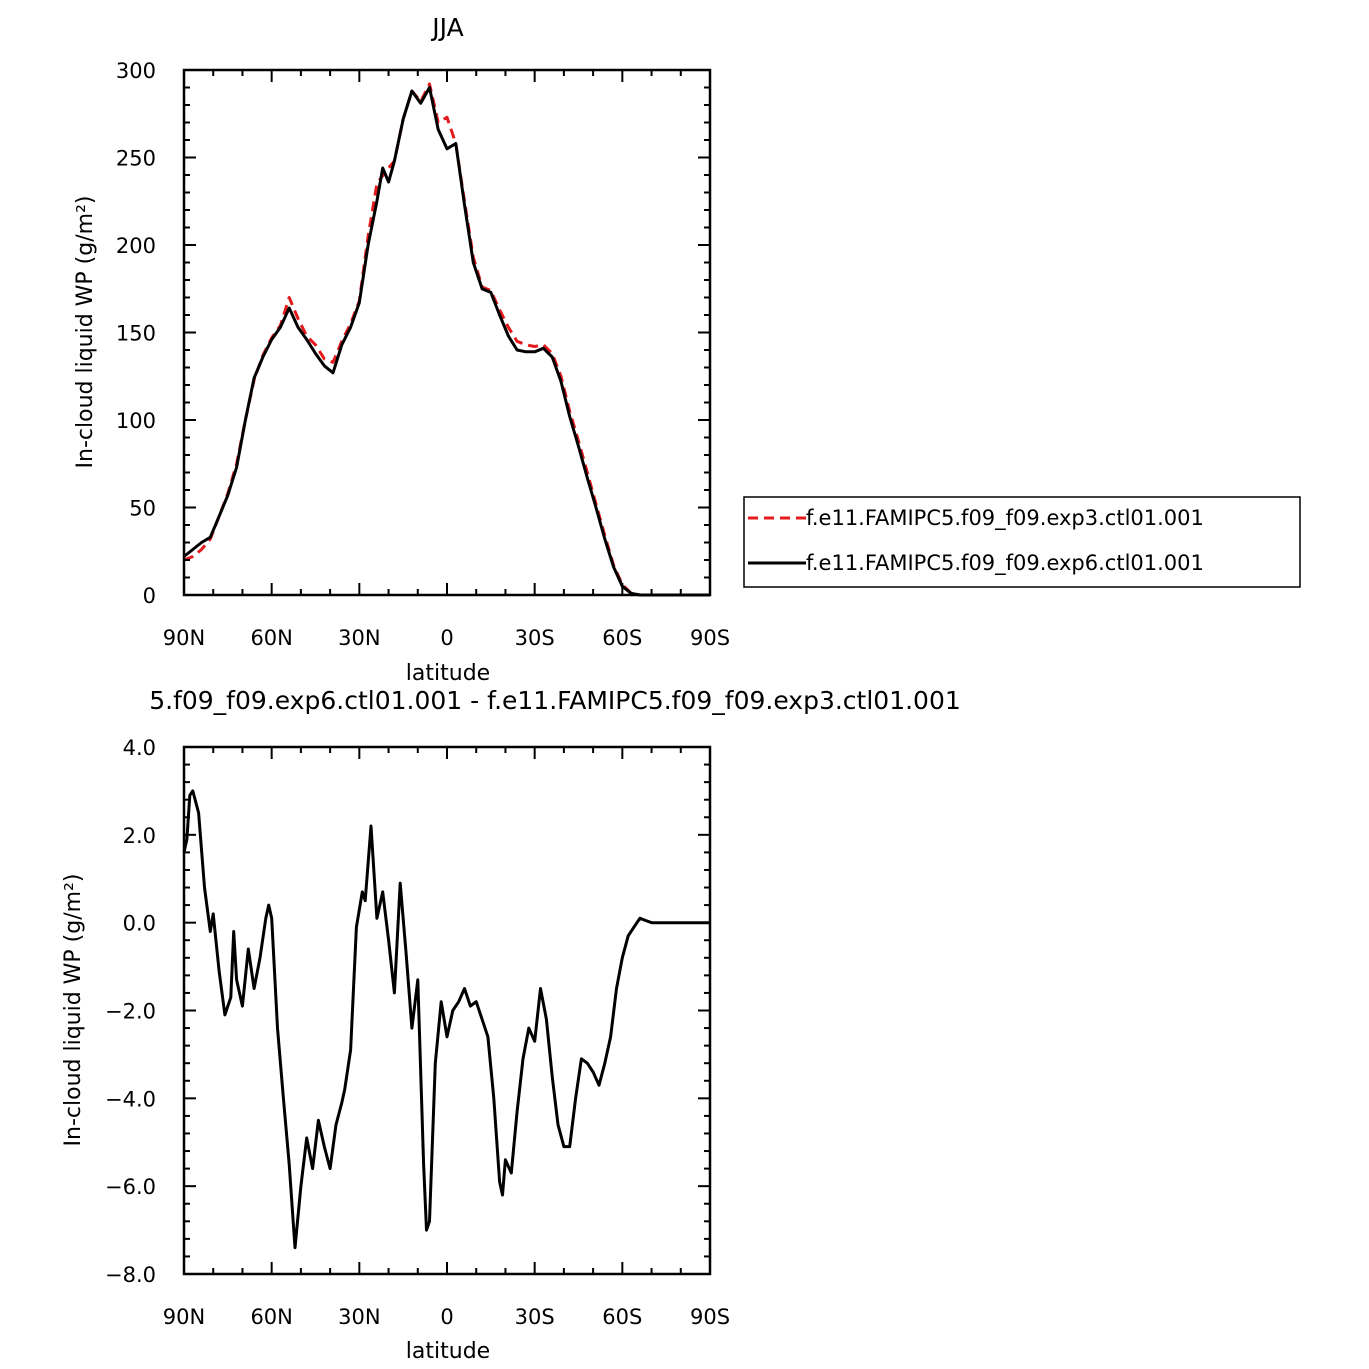 The height and width of the screenshot is (1369, 1369). What do you see at coordinates (139, 924) in the screenshot?
I see `y-tick-label: 0.0` at bounding box center [139, 924].